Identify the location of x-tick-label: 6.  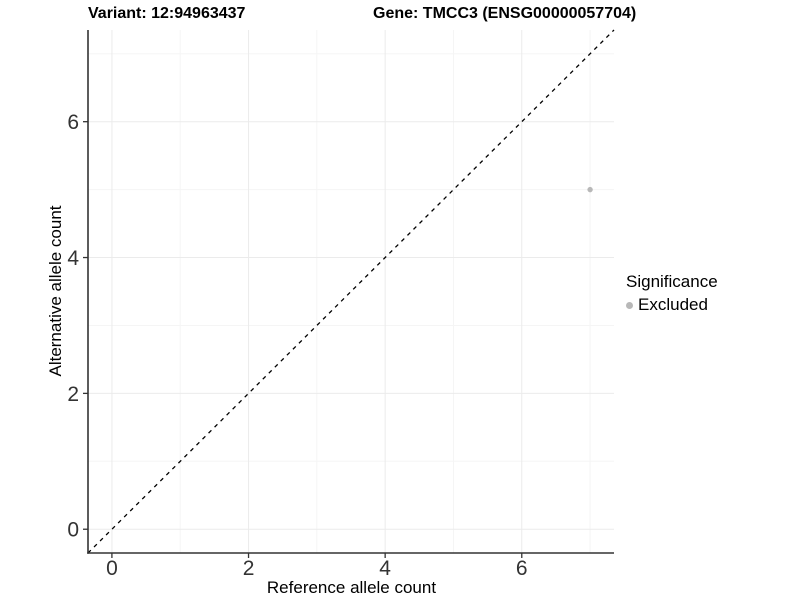
(522, 568).